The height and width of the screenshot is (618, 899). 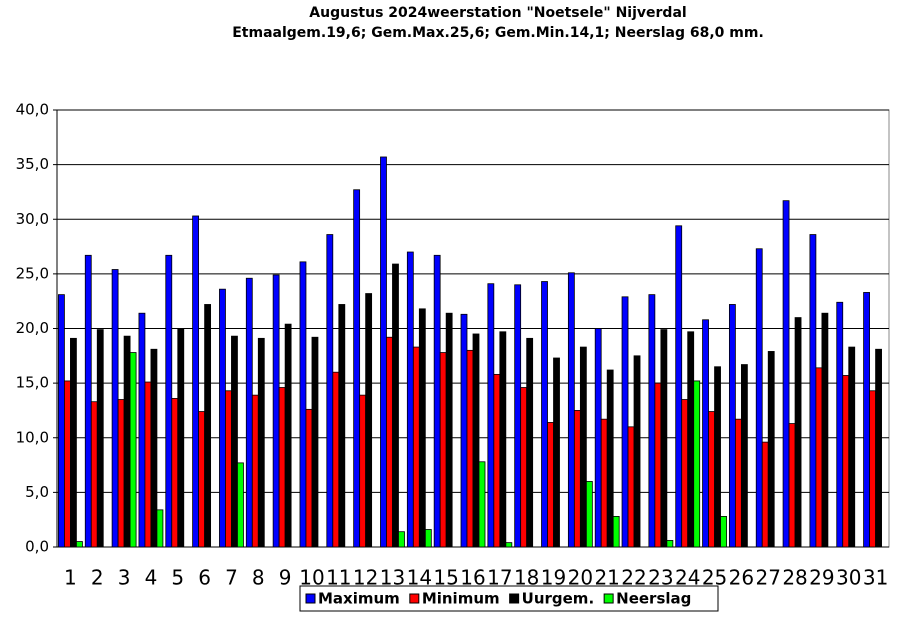 I want to click on y-tick-label: 35,0, so click(x=32, y=164).